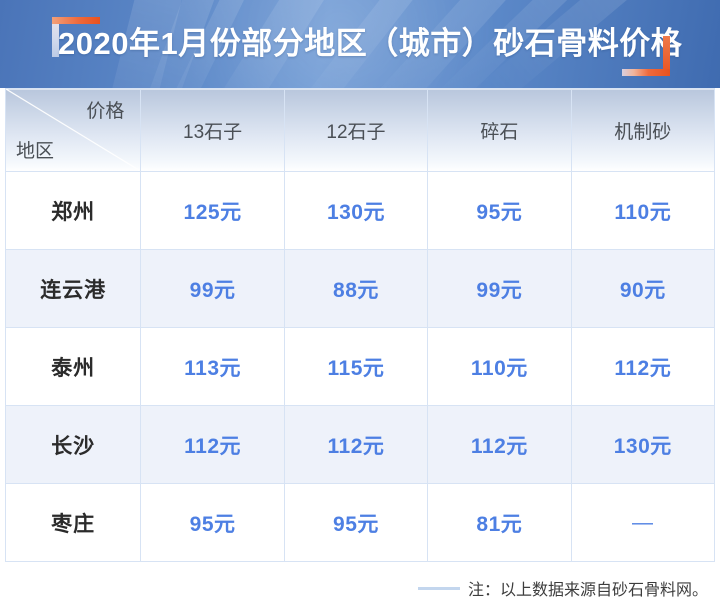 The height and width of the screenshot is (600, 720). I want to click on column-header-2: 碎石, so click(499, 130).